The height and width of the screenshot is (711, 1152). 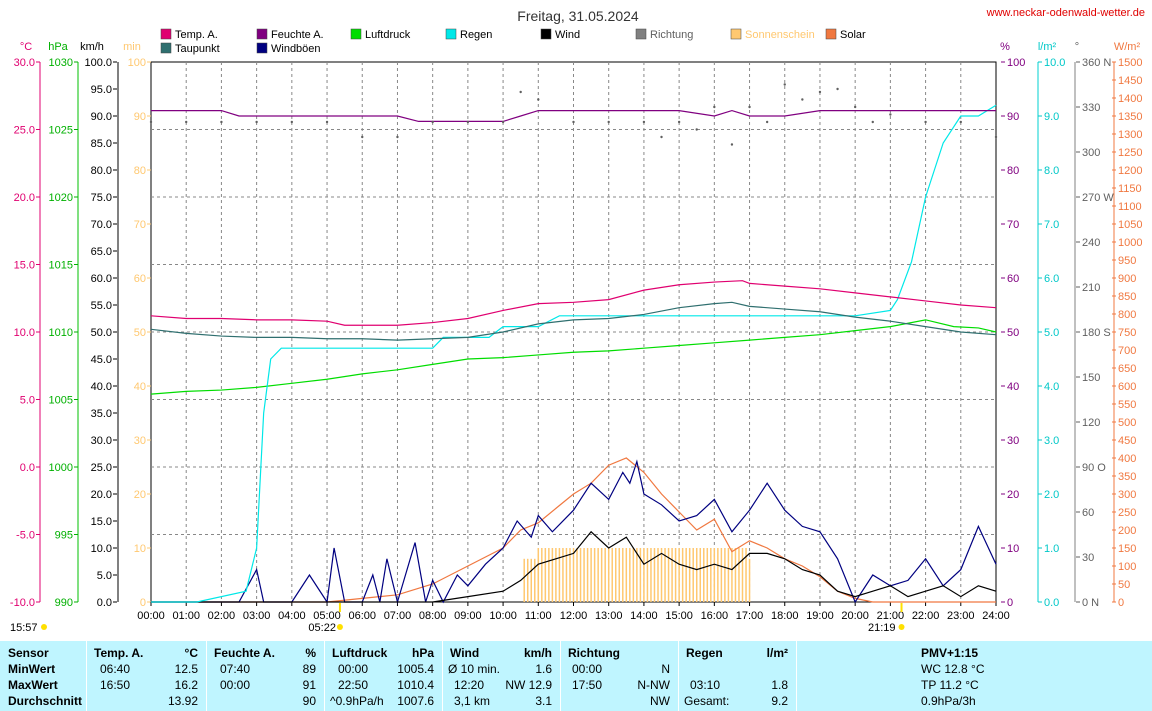 I want to click on solar-tick-label: 50, so click(x=1124, y=585).